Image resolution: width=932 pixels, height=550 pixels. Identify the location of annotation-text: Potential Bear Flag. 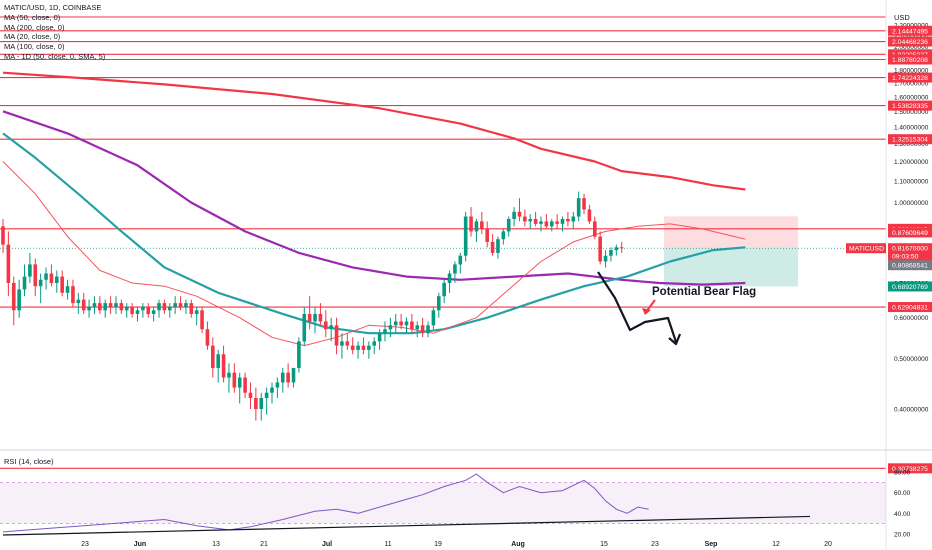
(704, 292).